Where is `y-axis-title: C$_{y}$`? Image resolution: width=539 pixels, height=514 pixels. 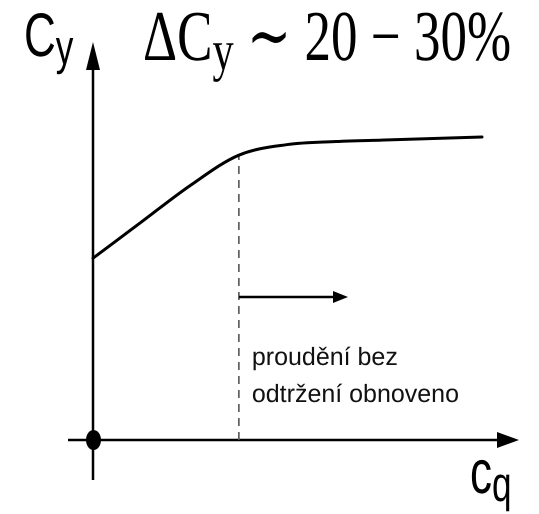
y-axis-title: C$_{y}$ is located at coordinates (49, 38).